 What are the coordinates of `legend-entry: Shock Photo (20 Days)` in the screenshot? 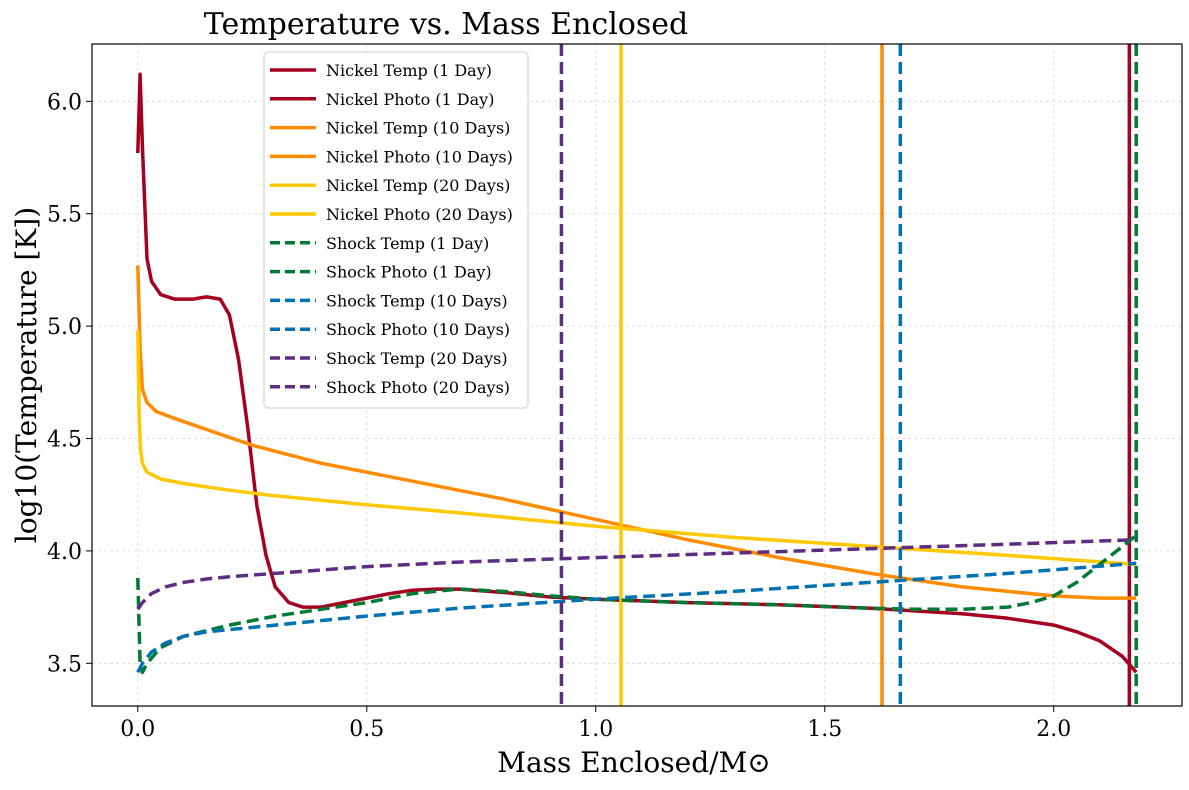 It's located at (418, 387).